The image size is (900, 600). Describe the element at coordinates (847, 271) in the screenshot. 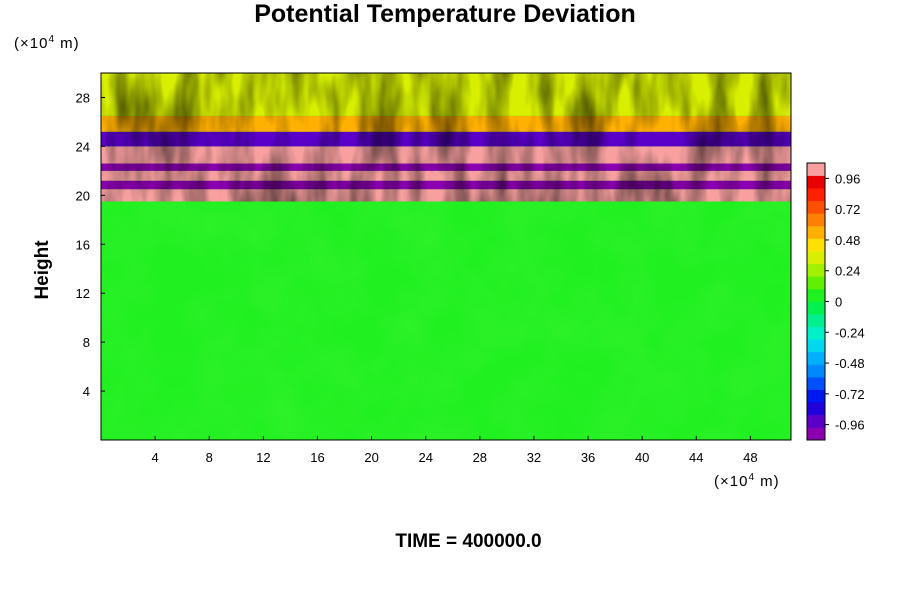

I see `colorbar-tick-label: 0.24` at that location.